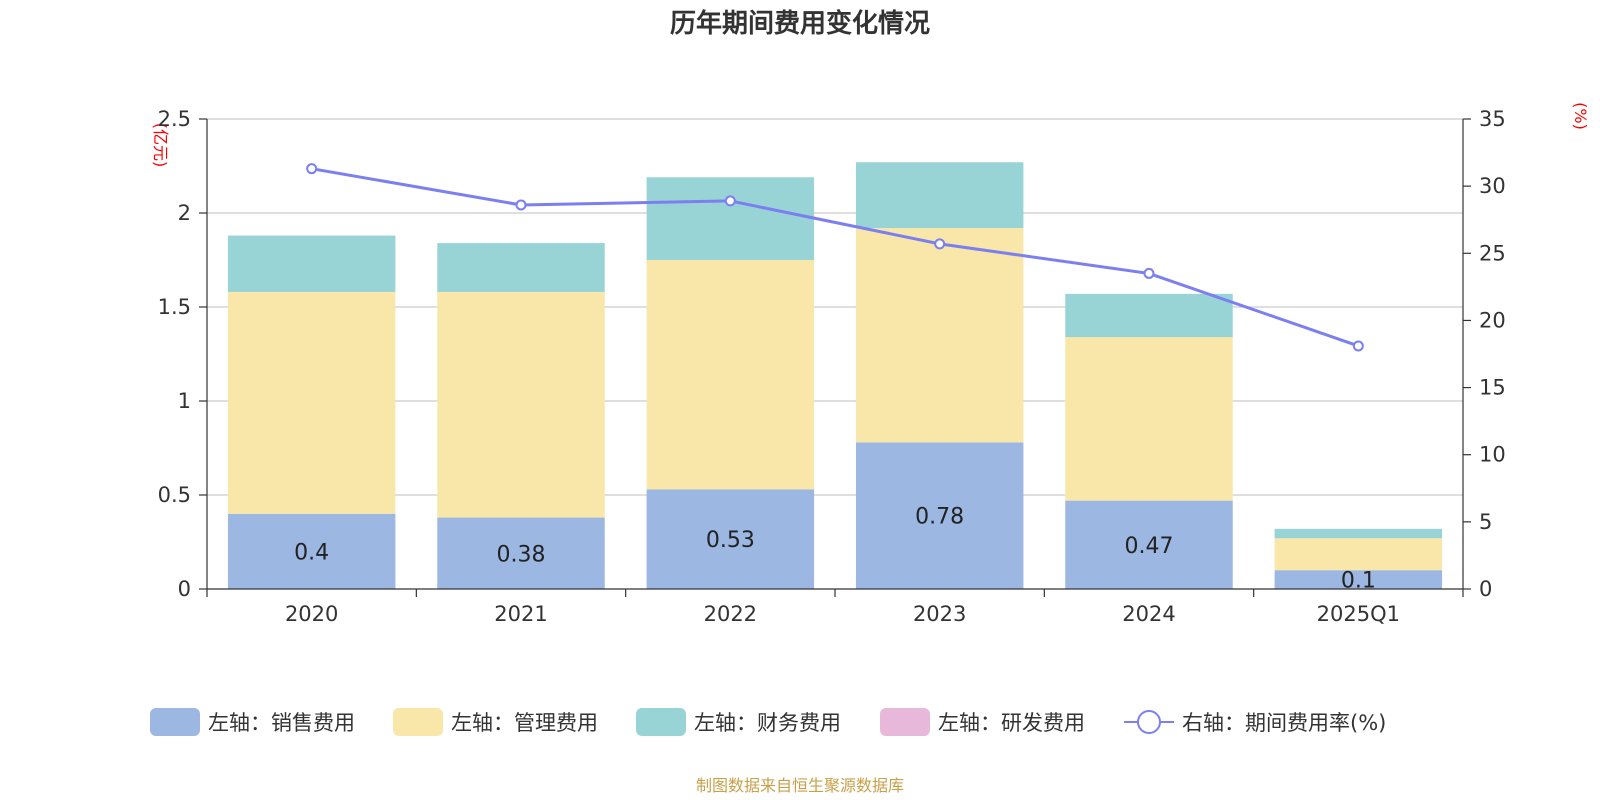 The height and width of the screenshot is (800, 1600). Describe the element at coordinates (1580, 116) in the screenshot. I see `right-axis-unit: (%)` at that location.